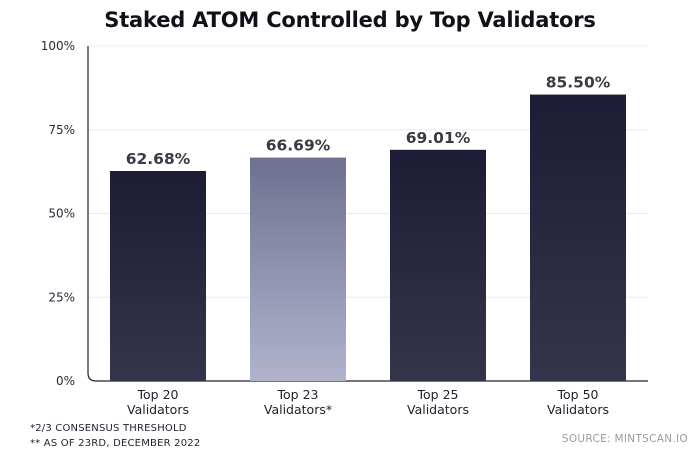 The image size is (700, 457). I want to click on data-label: 69.01%, so click(438, 138).